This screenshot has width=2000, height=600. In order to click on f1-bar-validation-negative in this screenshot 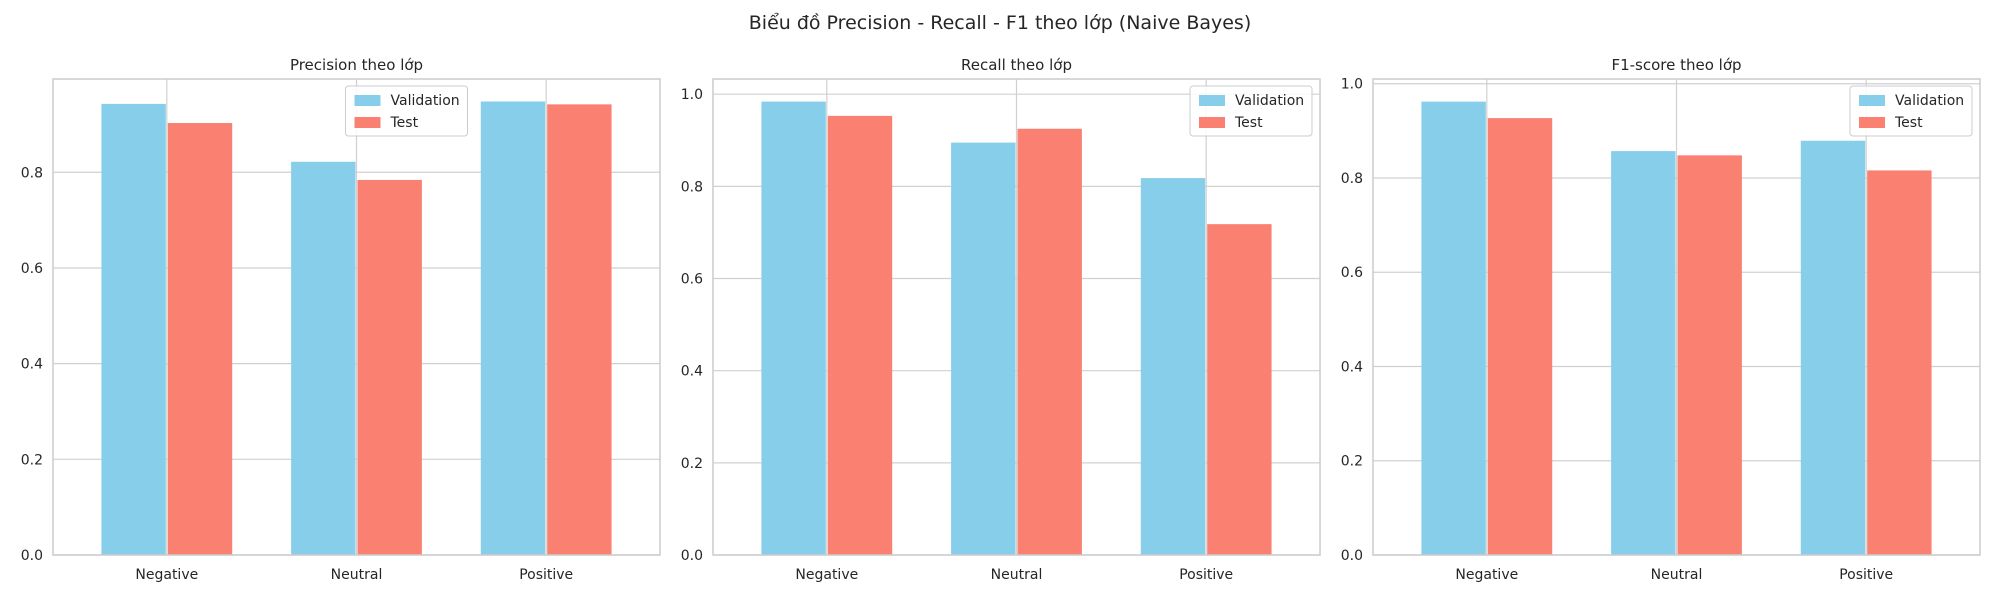, I will do `click(1453, 328)`.